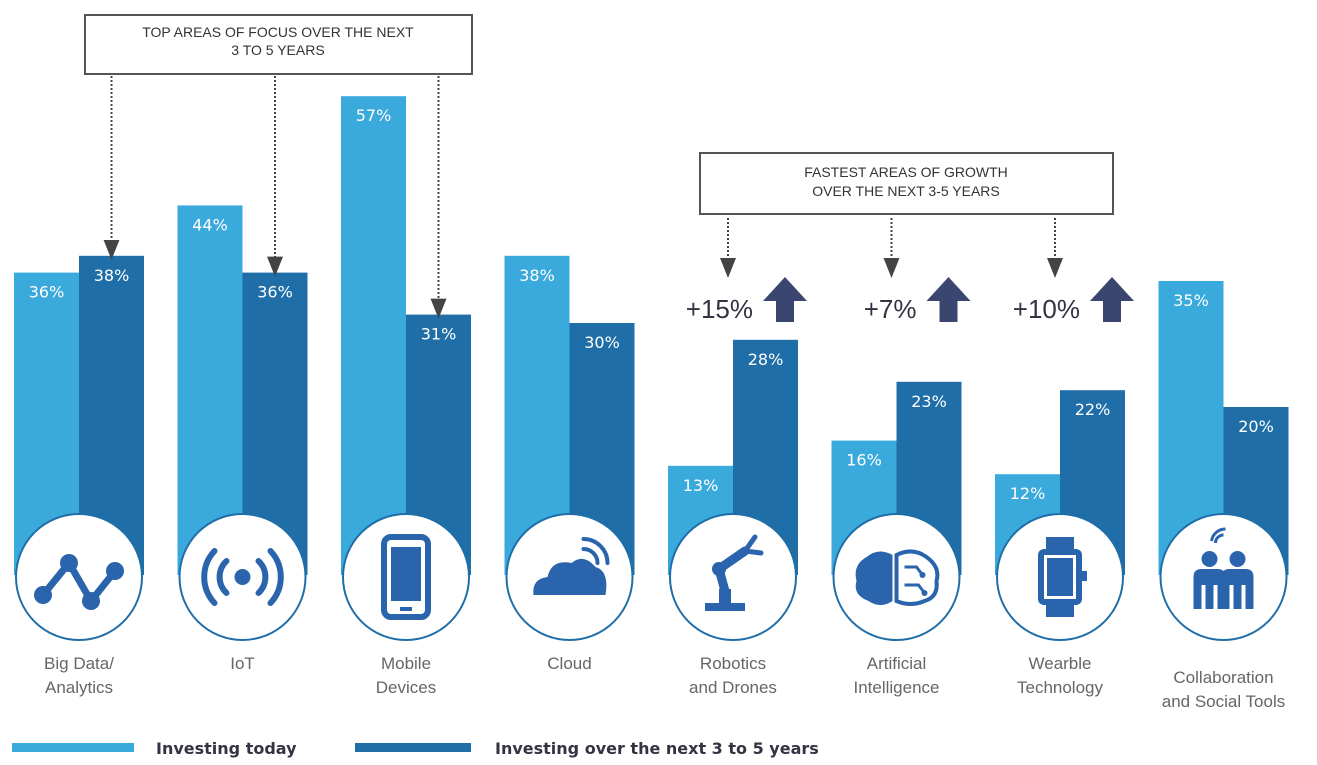  What do you see at coordinates (701, 485) in the screenshot?
I see `bar-value-label: 13%` at bounding box center [701, 485].